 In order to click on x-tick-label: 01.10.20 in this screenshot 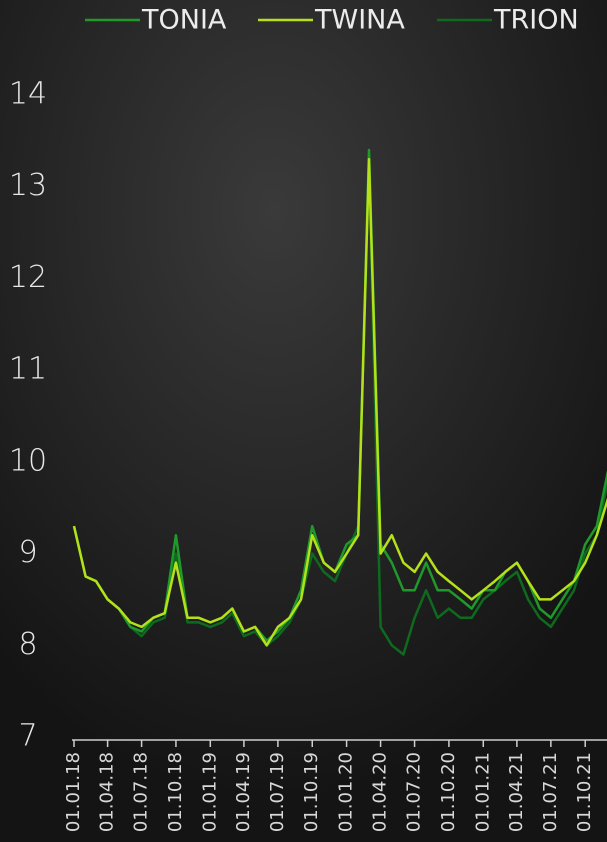, I will do `click(448, 792)`.